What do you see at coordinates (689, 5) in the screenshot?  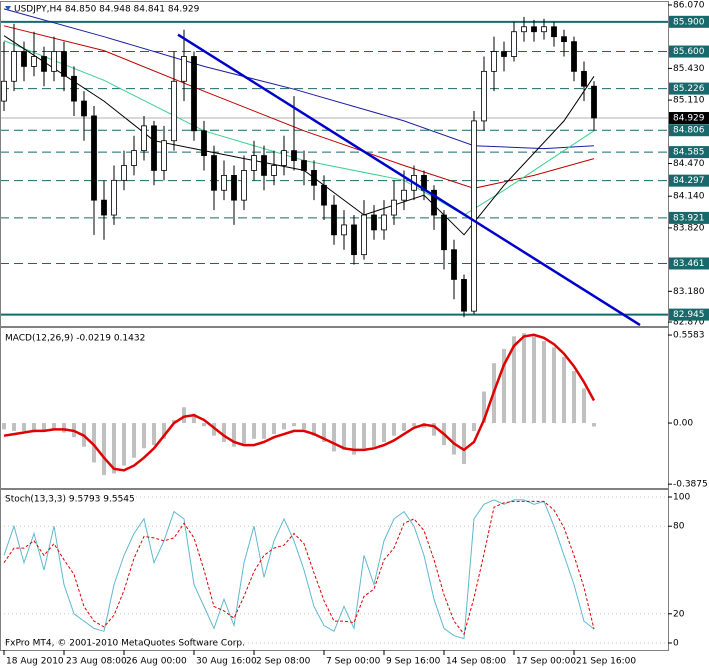 I see `y-tick-label: 86.070` at bounding box center [689, 5].